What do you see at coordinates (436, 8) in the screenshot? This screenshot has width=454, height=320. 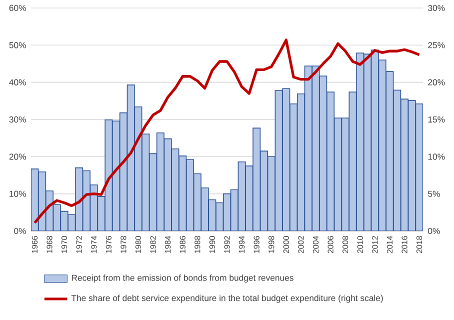 I see `y2-tick-label: 30%` at bounding box center [436, 8].